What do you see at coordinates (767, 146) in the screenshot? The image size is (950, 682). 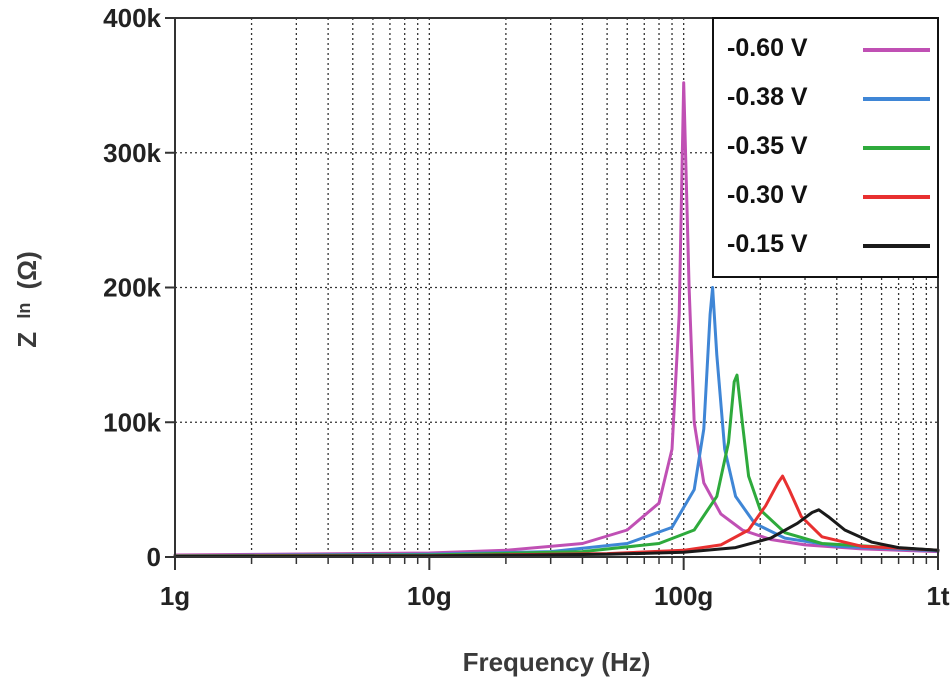 I see `legend-label: -0.35 V` at bounding box center [767, 146].